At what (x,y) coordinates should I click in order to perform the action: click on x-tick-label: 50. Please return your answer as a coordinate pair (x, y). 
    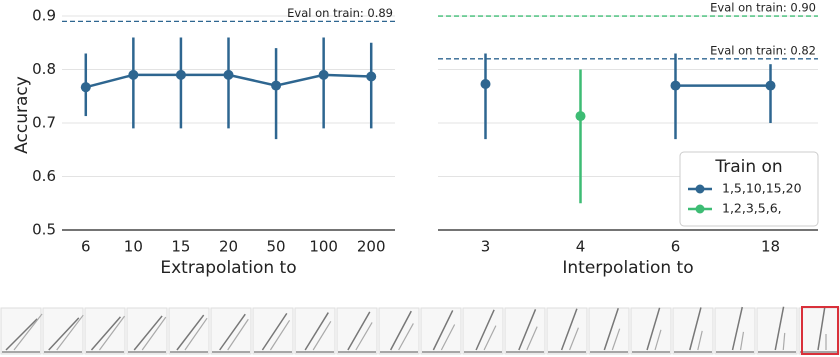
    Looking at the image, I should click on (276, 247).